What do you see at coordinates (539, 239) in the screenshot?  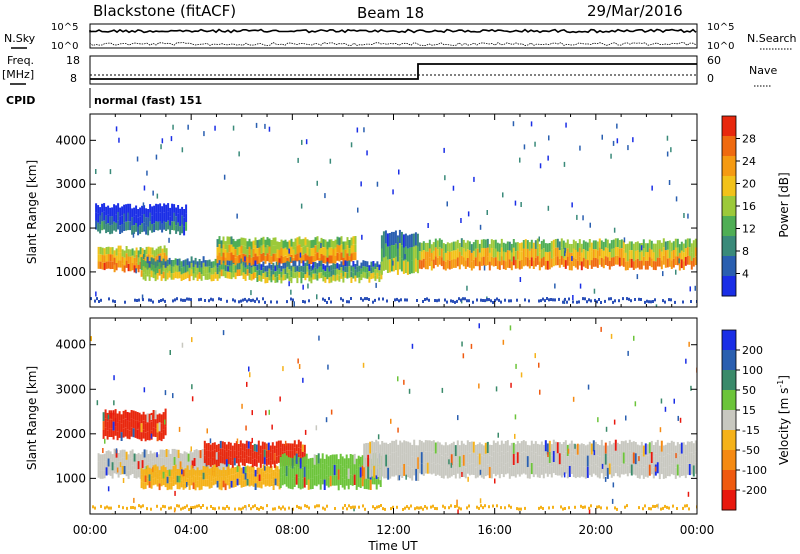 I see `power-speckle` at bounding box center [539, 239].